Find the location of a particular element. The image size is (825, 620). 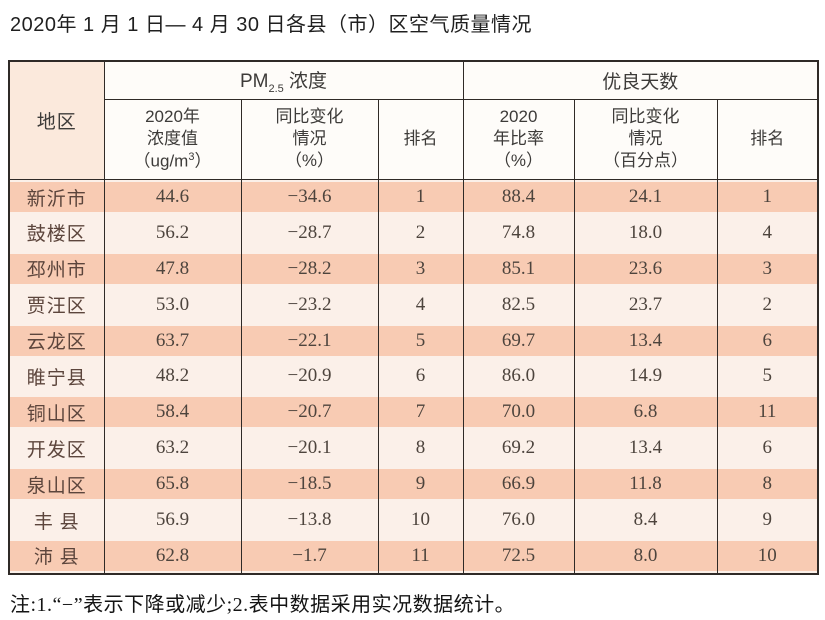

pm-rank-cell: 11 is located at coordinates (420, 556).